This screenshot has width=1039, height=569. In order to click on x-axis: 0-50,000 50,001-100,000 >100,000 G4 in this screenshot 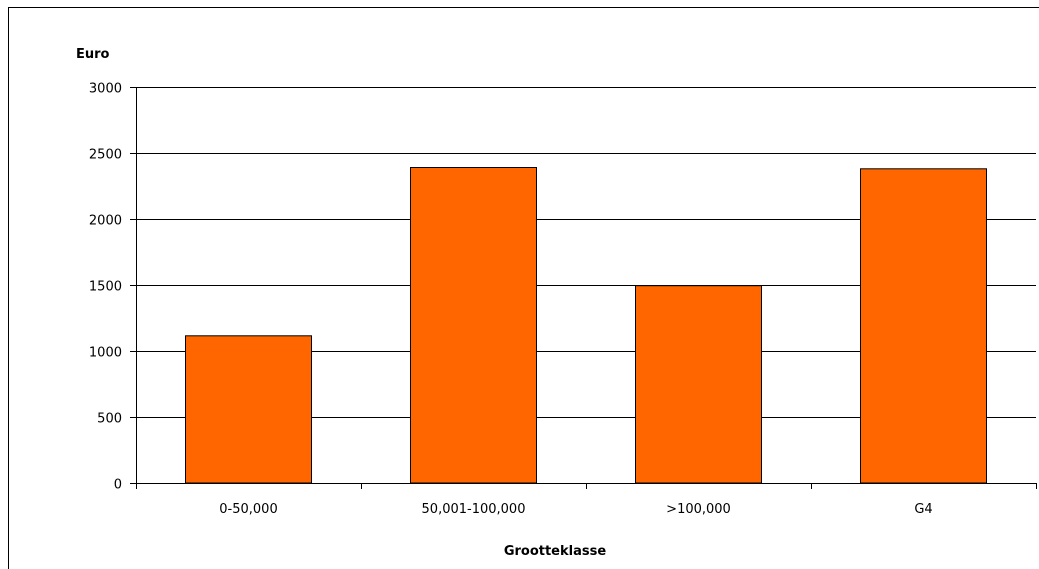, I will do `click(586, 500)`.